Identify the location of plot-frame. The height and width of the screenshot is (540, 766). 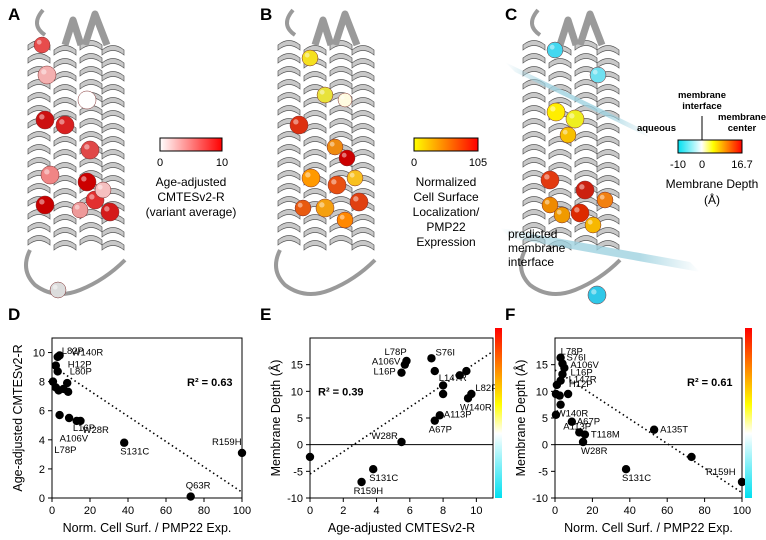
(147, 418).